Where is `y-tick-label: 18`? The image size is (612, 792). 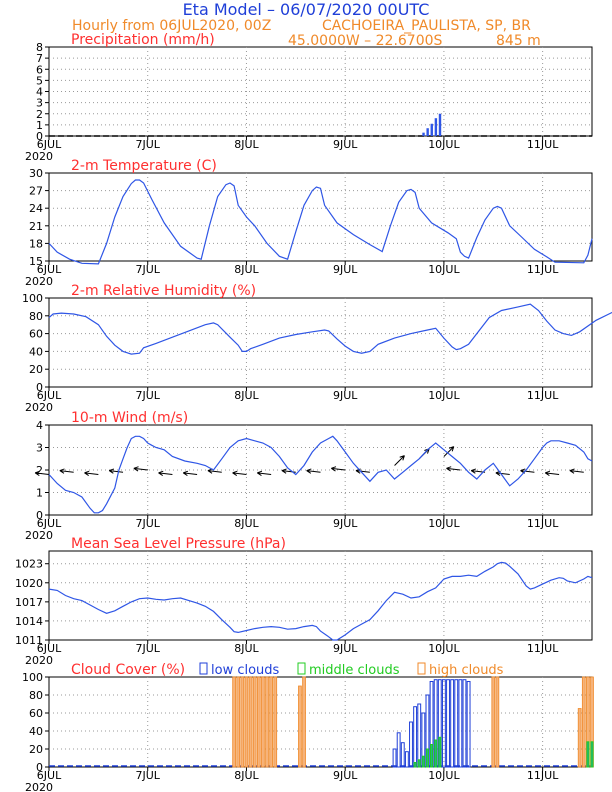 y-tick-label: 18 is located at coordinates (36, 243).